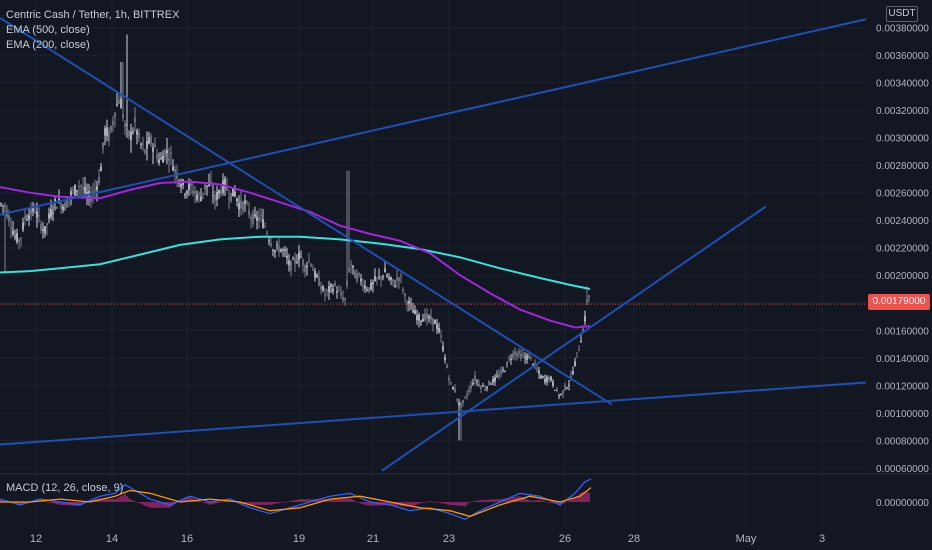 This screenshot has height=550, width=932. What do you see at coordinates (296, 499) in the screenshot?
I see `macd-pane` at bounding box center [296, 499].